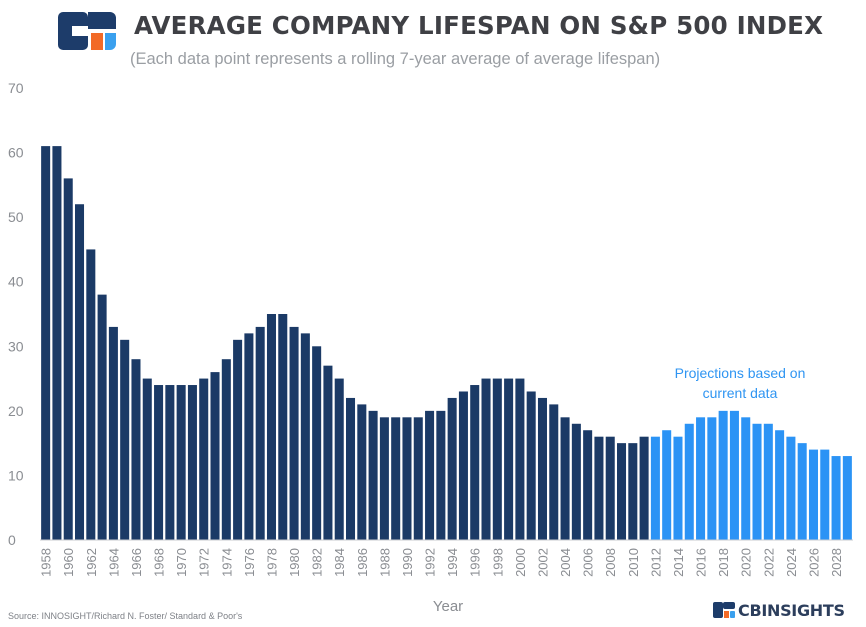 The height and width of the screenshot is (627, 866). I want to click on bar-projection-2027, so click(825, 494).